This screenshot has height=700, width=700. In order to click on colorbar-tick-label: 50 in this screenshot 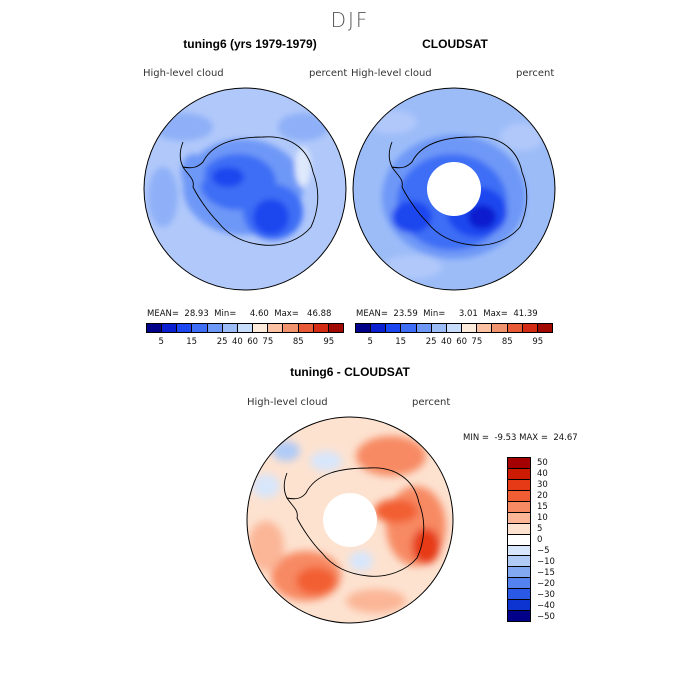, I will do `click(542, 462)`.